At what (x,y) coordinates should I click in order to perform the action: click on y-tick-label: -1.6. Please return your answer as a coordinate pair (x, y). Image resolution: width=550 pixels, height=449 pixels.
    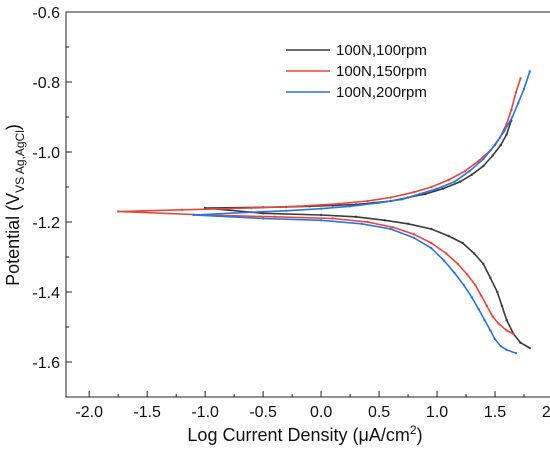
    Looking at the image, I should click on (46, 363).